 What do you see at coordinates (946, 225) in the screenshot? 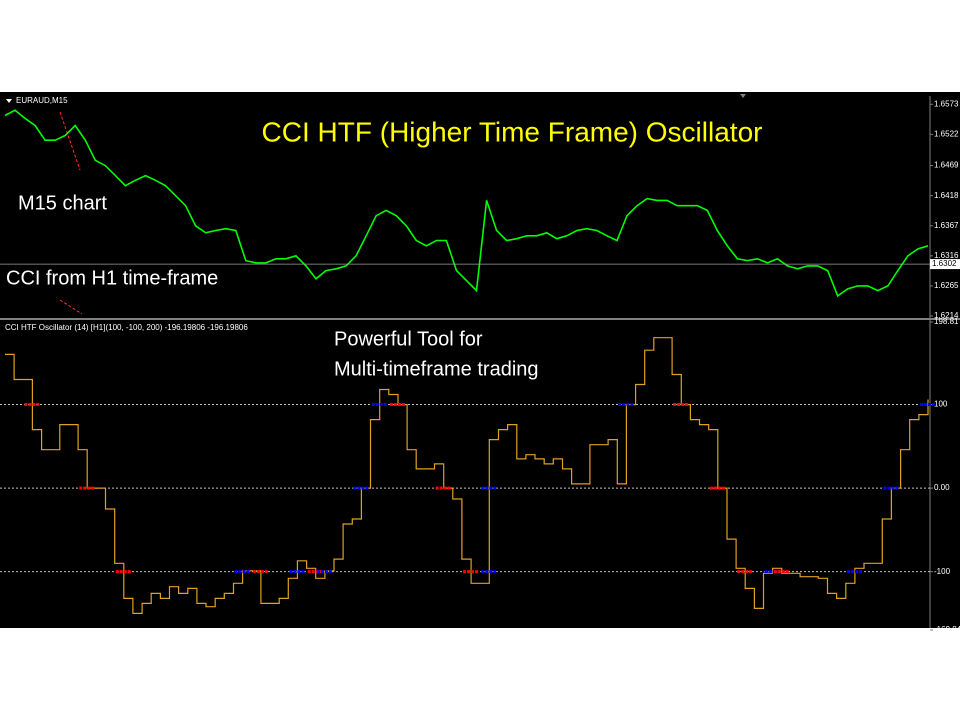
I see `y-tick-label: 1.6367` at bounding box center [946, 225].